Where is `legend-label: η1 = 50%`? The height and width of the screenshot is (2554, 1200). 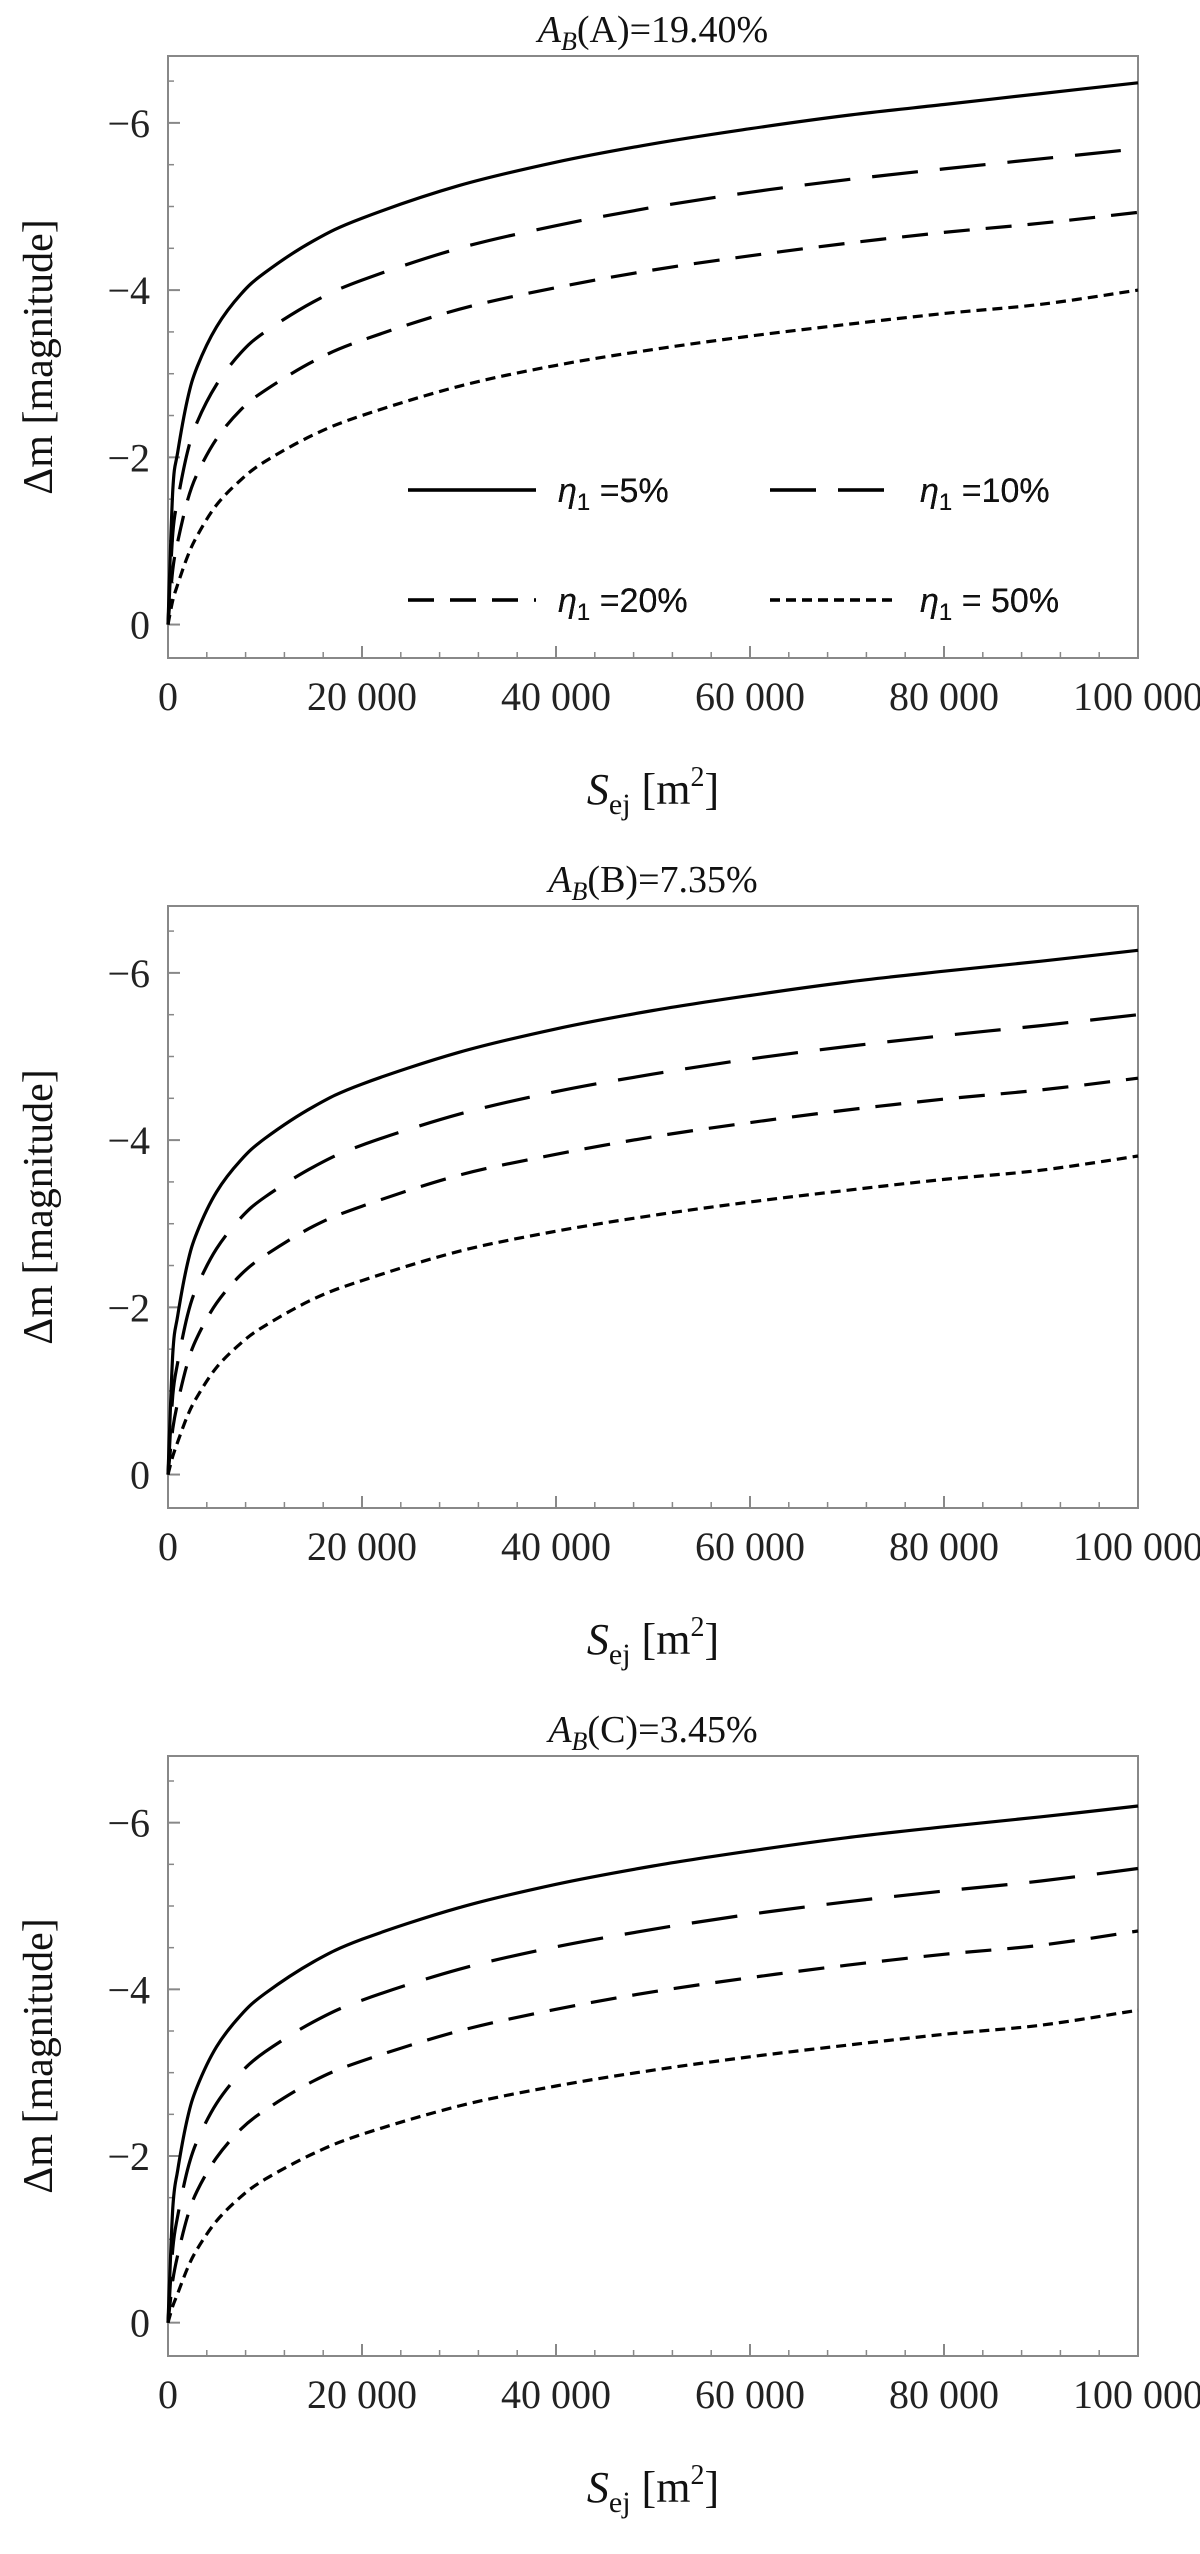
legend-label: η1 = 50% is located at coordinates (989, 604).